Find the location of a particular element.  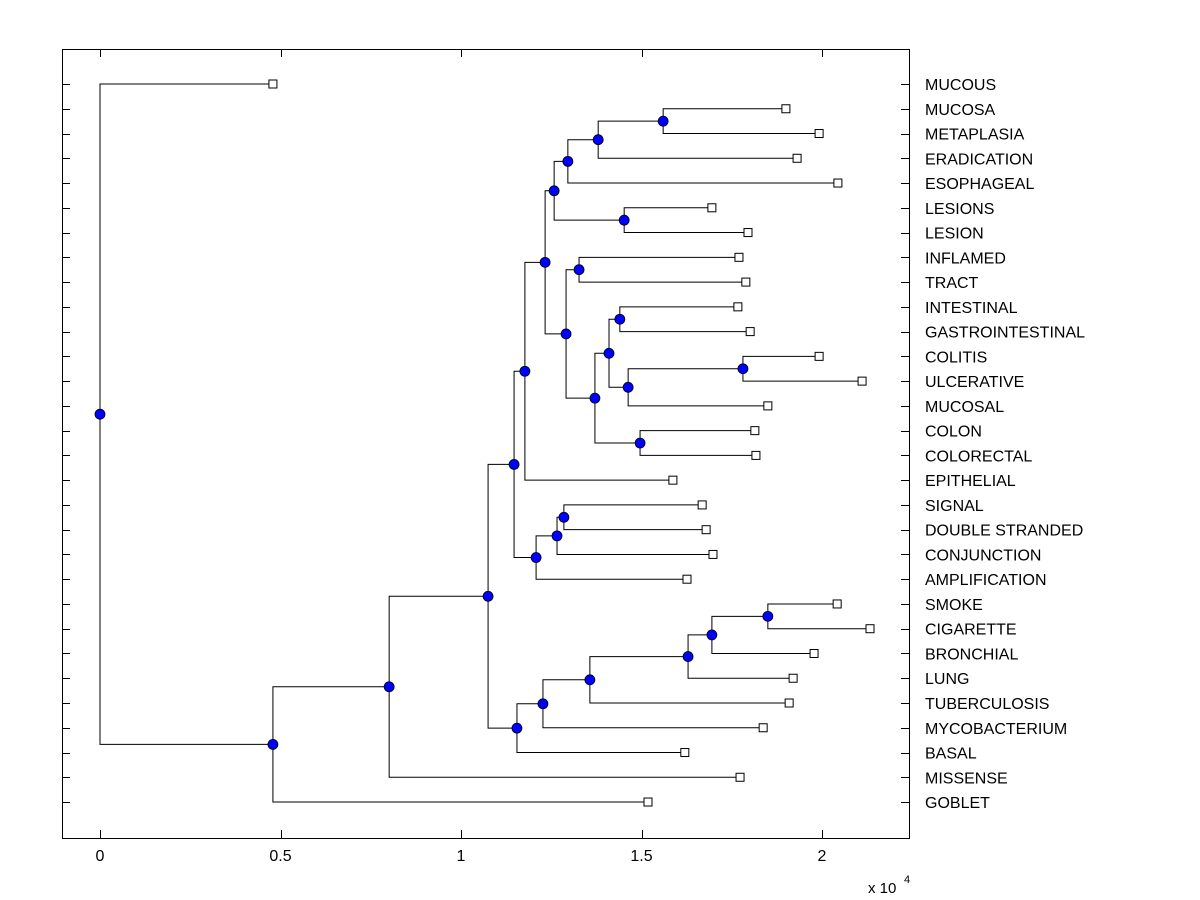

leaf-label: MYCOBACTERIUM is located at coordinates (996, 729).